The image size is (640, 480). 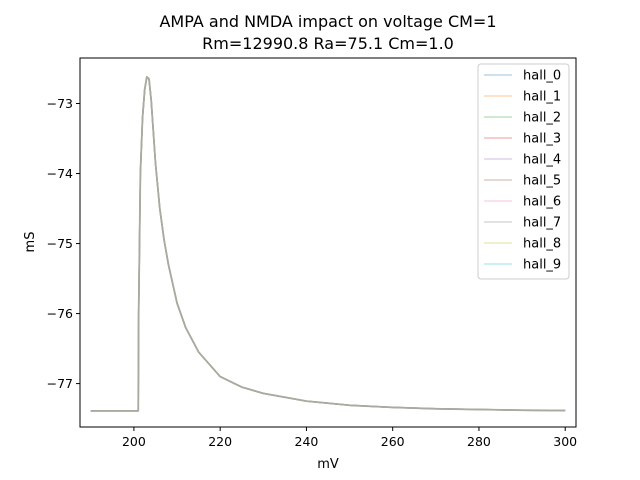 I want to click on legend-box, so click(x=523, y=171).